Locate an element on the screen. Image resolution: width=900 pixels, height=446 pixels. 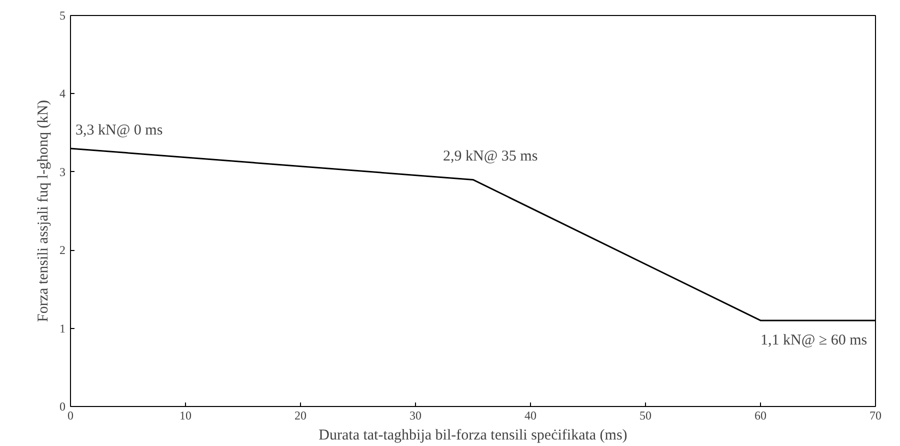
x-tick-label: 50 is located at coordinates (646, 415).